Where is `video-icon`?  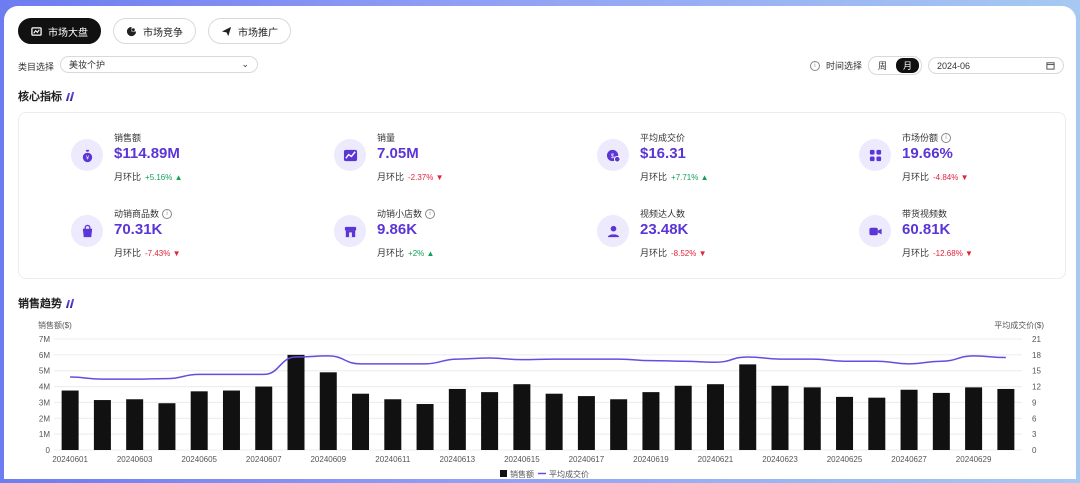
video-icon is located at coordinates (875, 231).